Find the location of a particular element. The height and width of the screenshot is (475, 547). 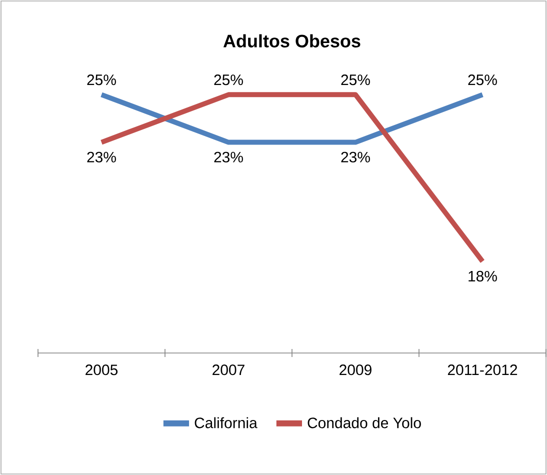

x-tick-label: 2009 is located at coordinates (356, 370).